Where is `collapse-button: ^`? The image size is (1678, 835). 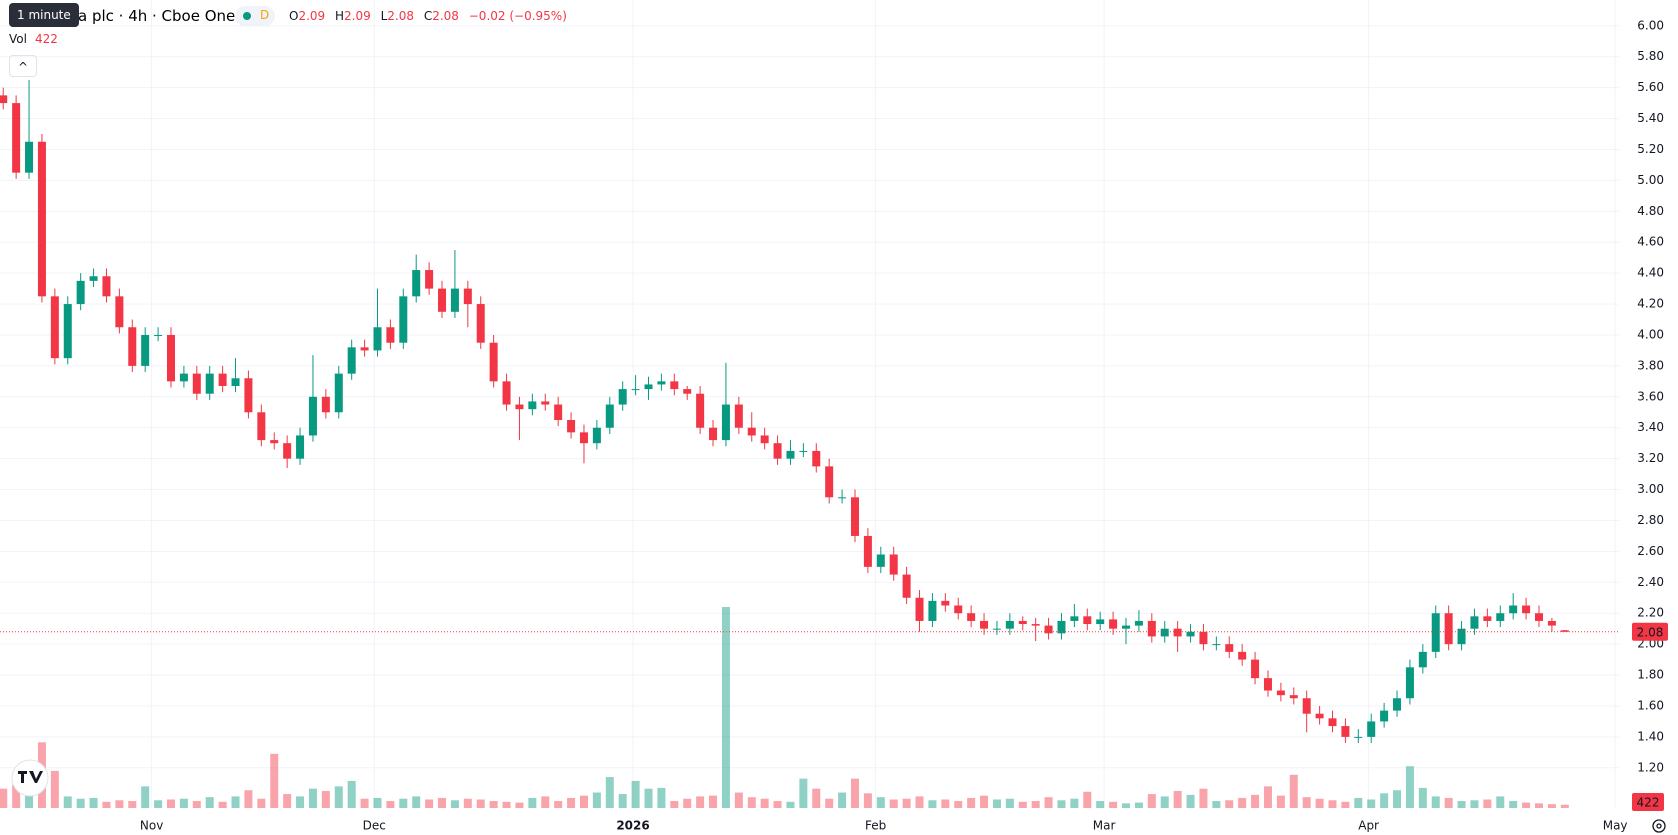 collapse-button: ^ is located at coordinates (23, 66).